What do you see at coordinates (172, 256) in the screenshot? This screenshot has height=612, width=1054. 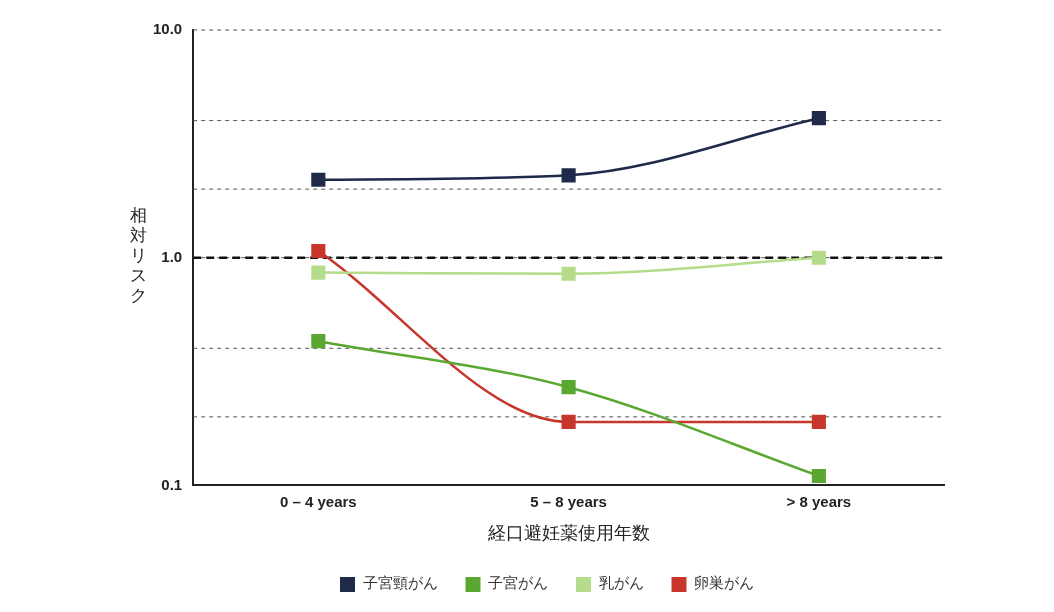 I see `y-tick-label: 1.0` at bounding box center [172, 256].